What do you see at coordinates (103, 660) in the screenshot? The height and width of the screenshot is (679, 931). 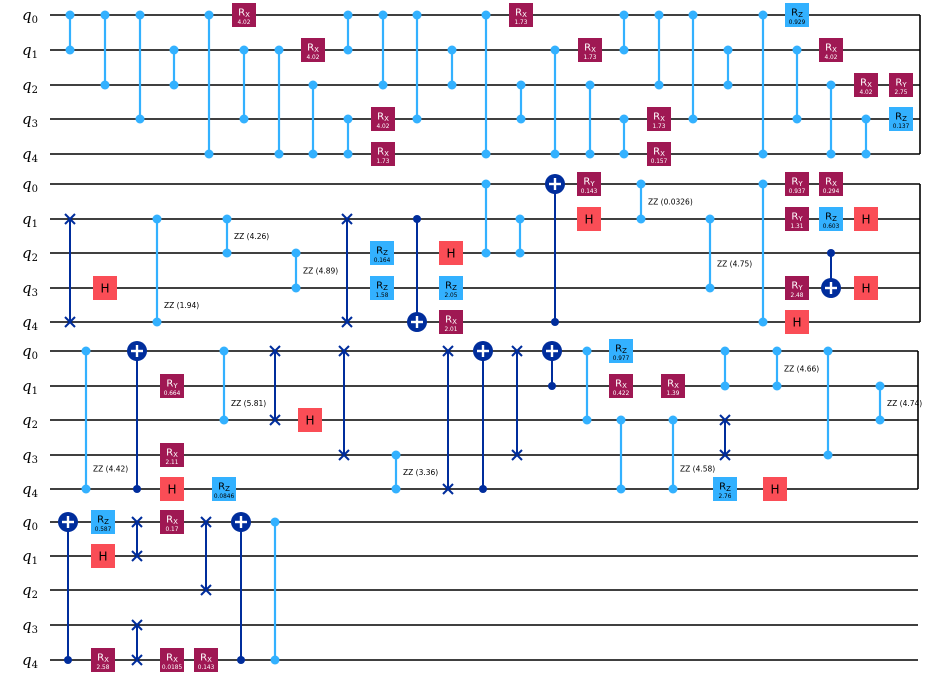 I see `rx-gate: RX2.58` at bounding box center [103, 660].